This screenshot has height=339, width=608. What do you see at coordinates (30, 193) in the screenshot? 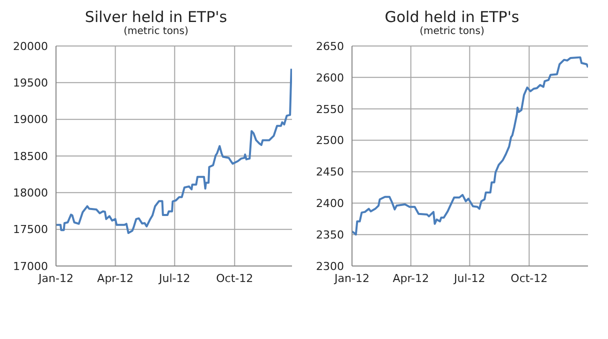
I see `y-tick-label: 18000` at bounding box center [30, 193].